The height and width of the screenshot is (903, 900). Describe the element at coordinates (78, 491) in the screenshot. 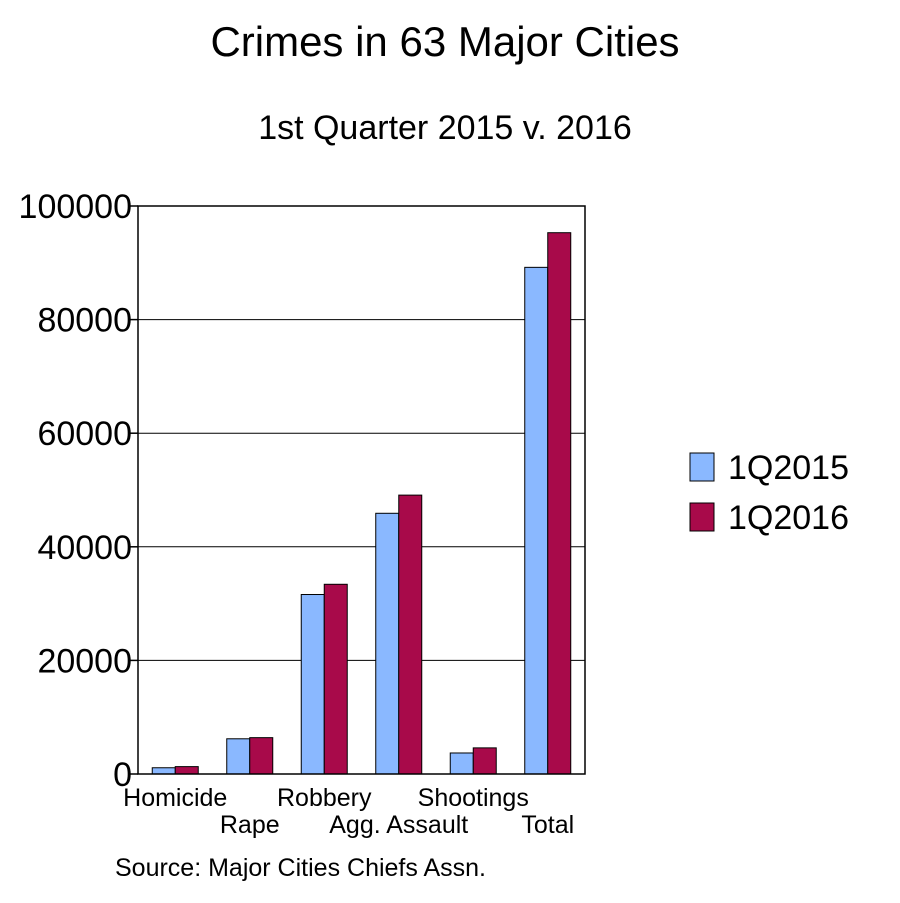

I see `y-axis: 0 20000 40000 60000 80000 100000` at that location.